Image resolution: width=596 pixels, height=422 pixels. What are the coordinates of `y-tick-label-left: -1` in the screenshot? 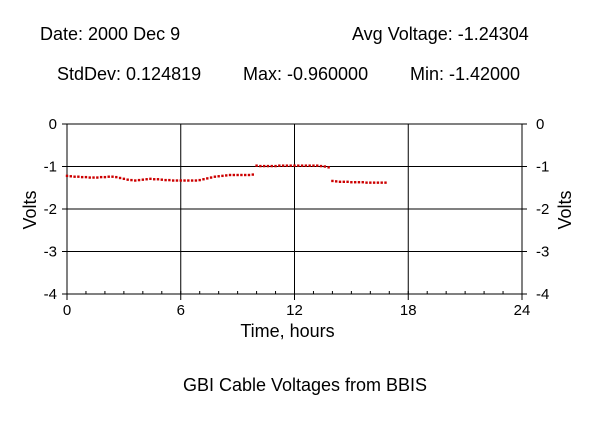 It's located at (50, 167).